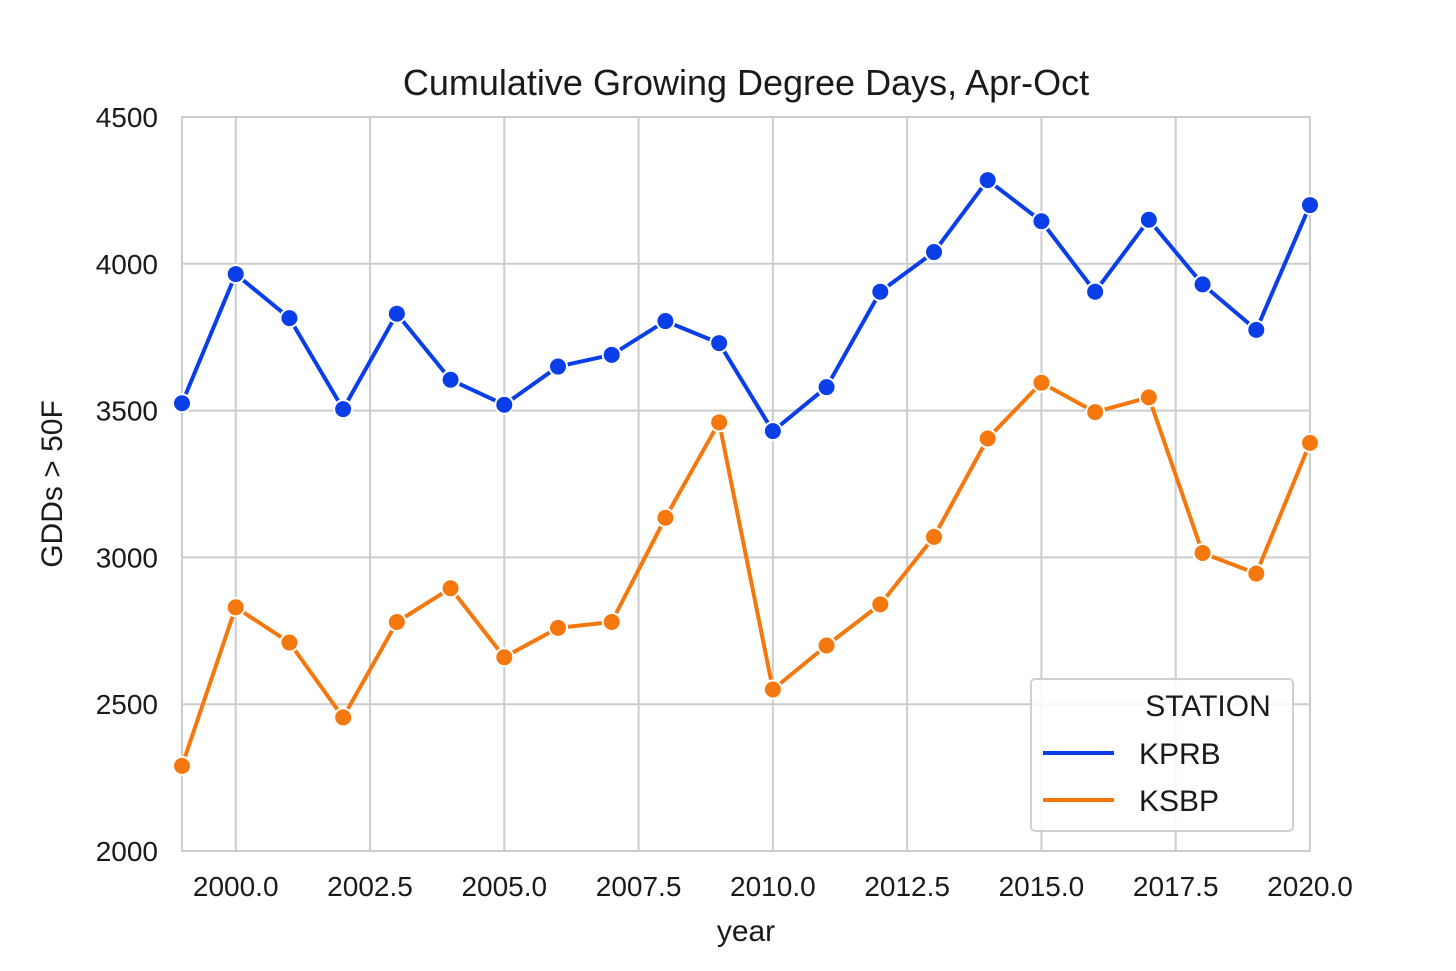 This screenshot has width=1456, height=971. Describe the element at coordinates (1180, 754) in the screenshot. I see `legend-label-kprb: KPRB` at that location.